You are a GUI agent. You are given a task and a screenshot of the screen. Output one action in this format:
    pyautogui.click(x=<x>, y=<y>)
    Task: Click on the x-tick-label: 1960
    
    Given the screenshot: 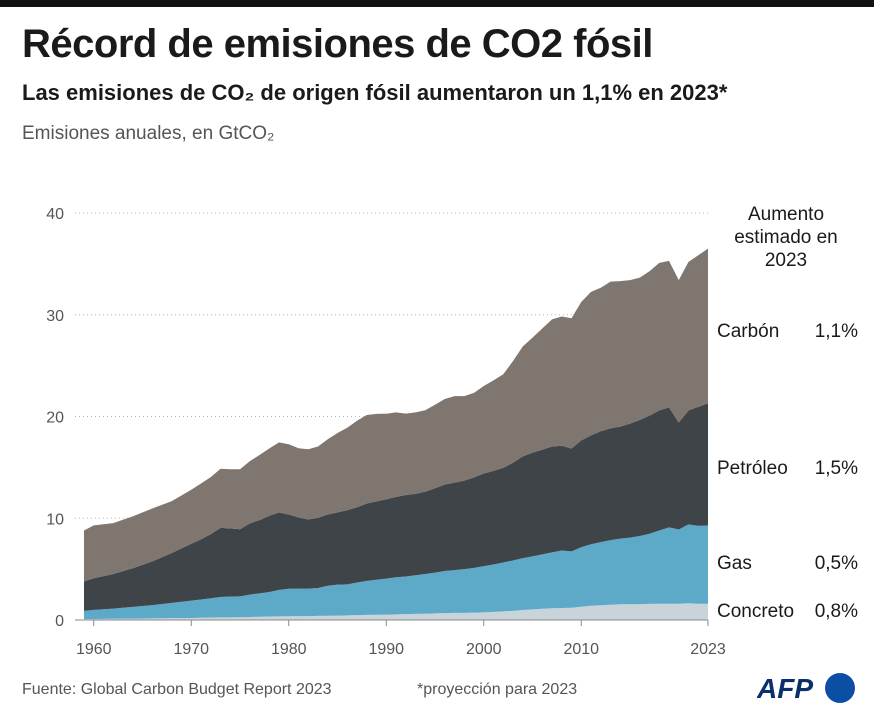 What is the action you would take?
    pyautogui.click(x=94, y=649)
    